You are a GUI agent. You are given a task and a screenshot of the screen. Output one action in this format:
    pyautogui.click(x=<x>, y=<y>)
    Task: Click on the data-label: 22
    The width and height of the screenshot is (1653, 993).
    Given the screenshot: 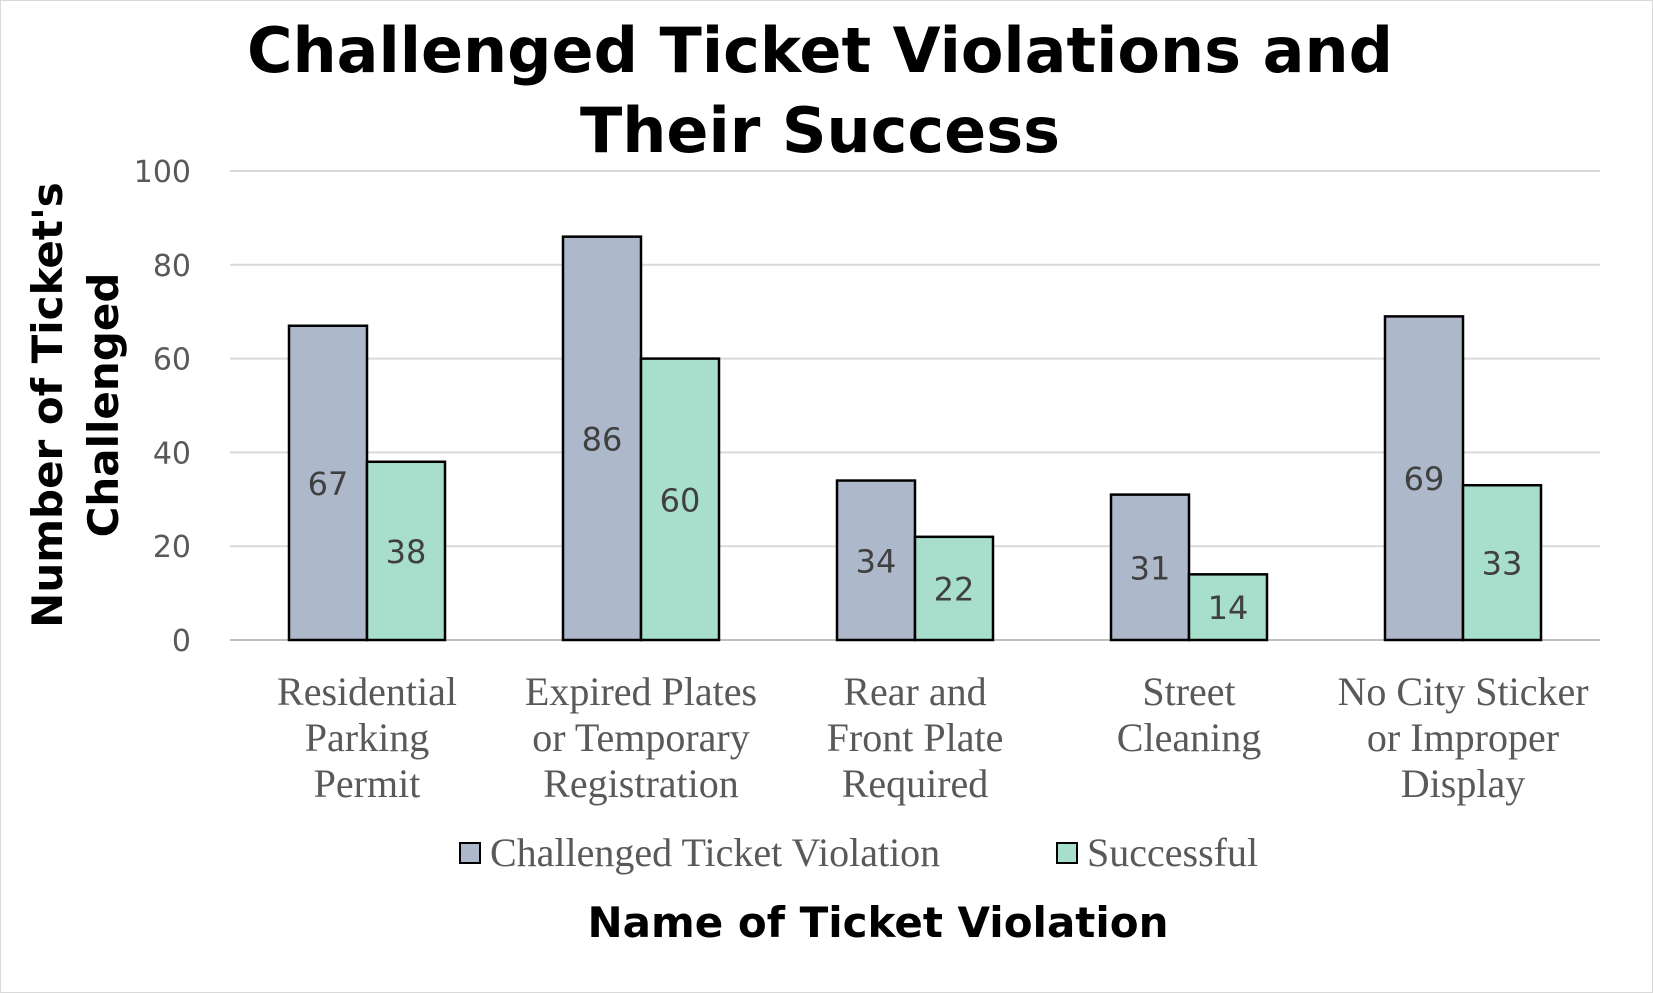 What is the action you would take?
    pyautogui.click(x=954, y=589)
    